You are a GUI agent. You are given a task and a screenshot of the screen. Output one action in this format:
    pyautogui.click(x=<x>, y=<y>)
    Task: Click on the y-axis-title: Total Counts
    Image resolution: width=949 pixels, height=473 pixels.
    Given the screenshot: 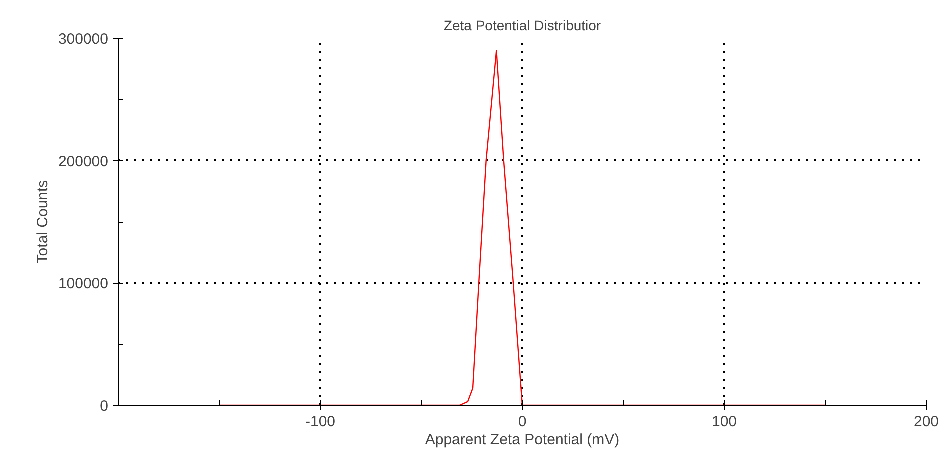 What is the action you would take?
    pyautogui.click(x=43, y=222)
    